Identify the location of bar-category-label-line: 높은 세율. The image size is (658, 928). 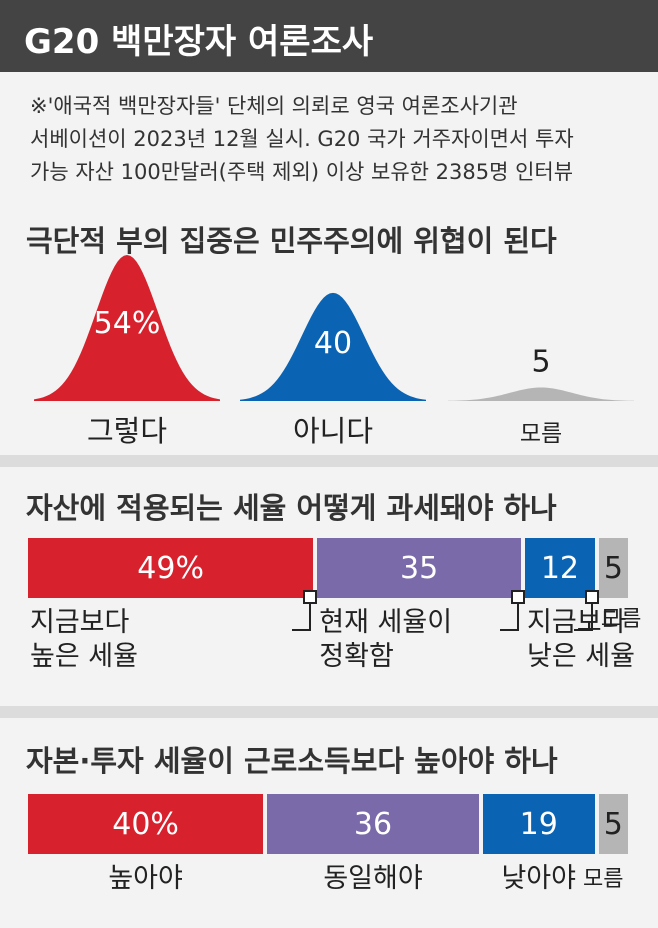
(84, 656).